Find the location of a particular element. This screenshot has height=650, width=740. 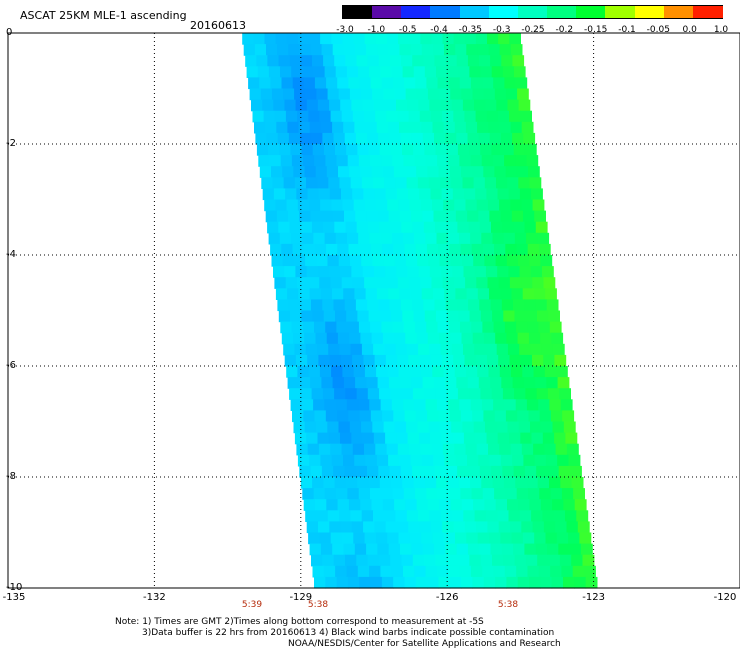

color-scale-segment is located at coordinates (708, 12).